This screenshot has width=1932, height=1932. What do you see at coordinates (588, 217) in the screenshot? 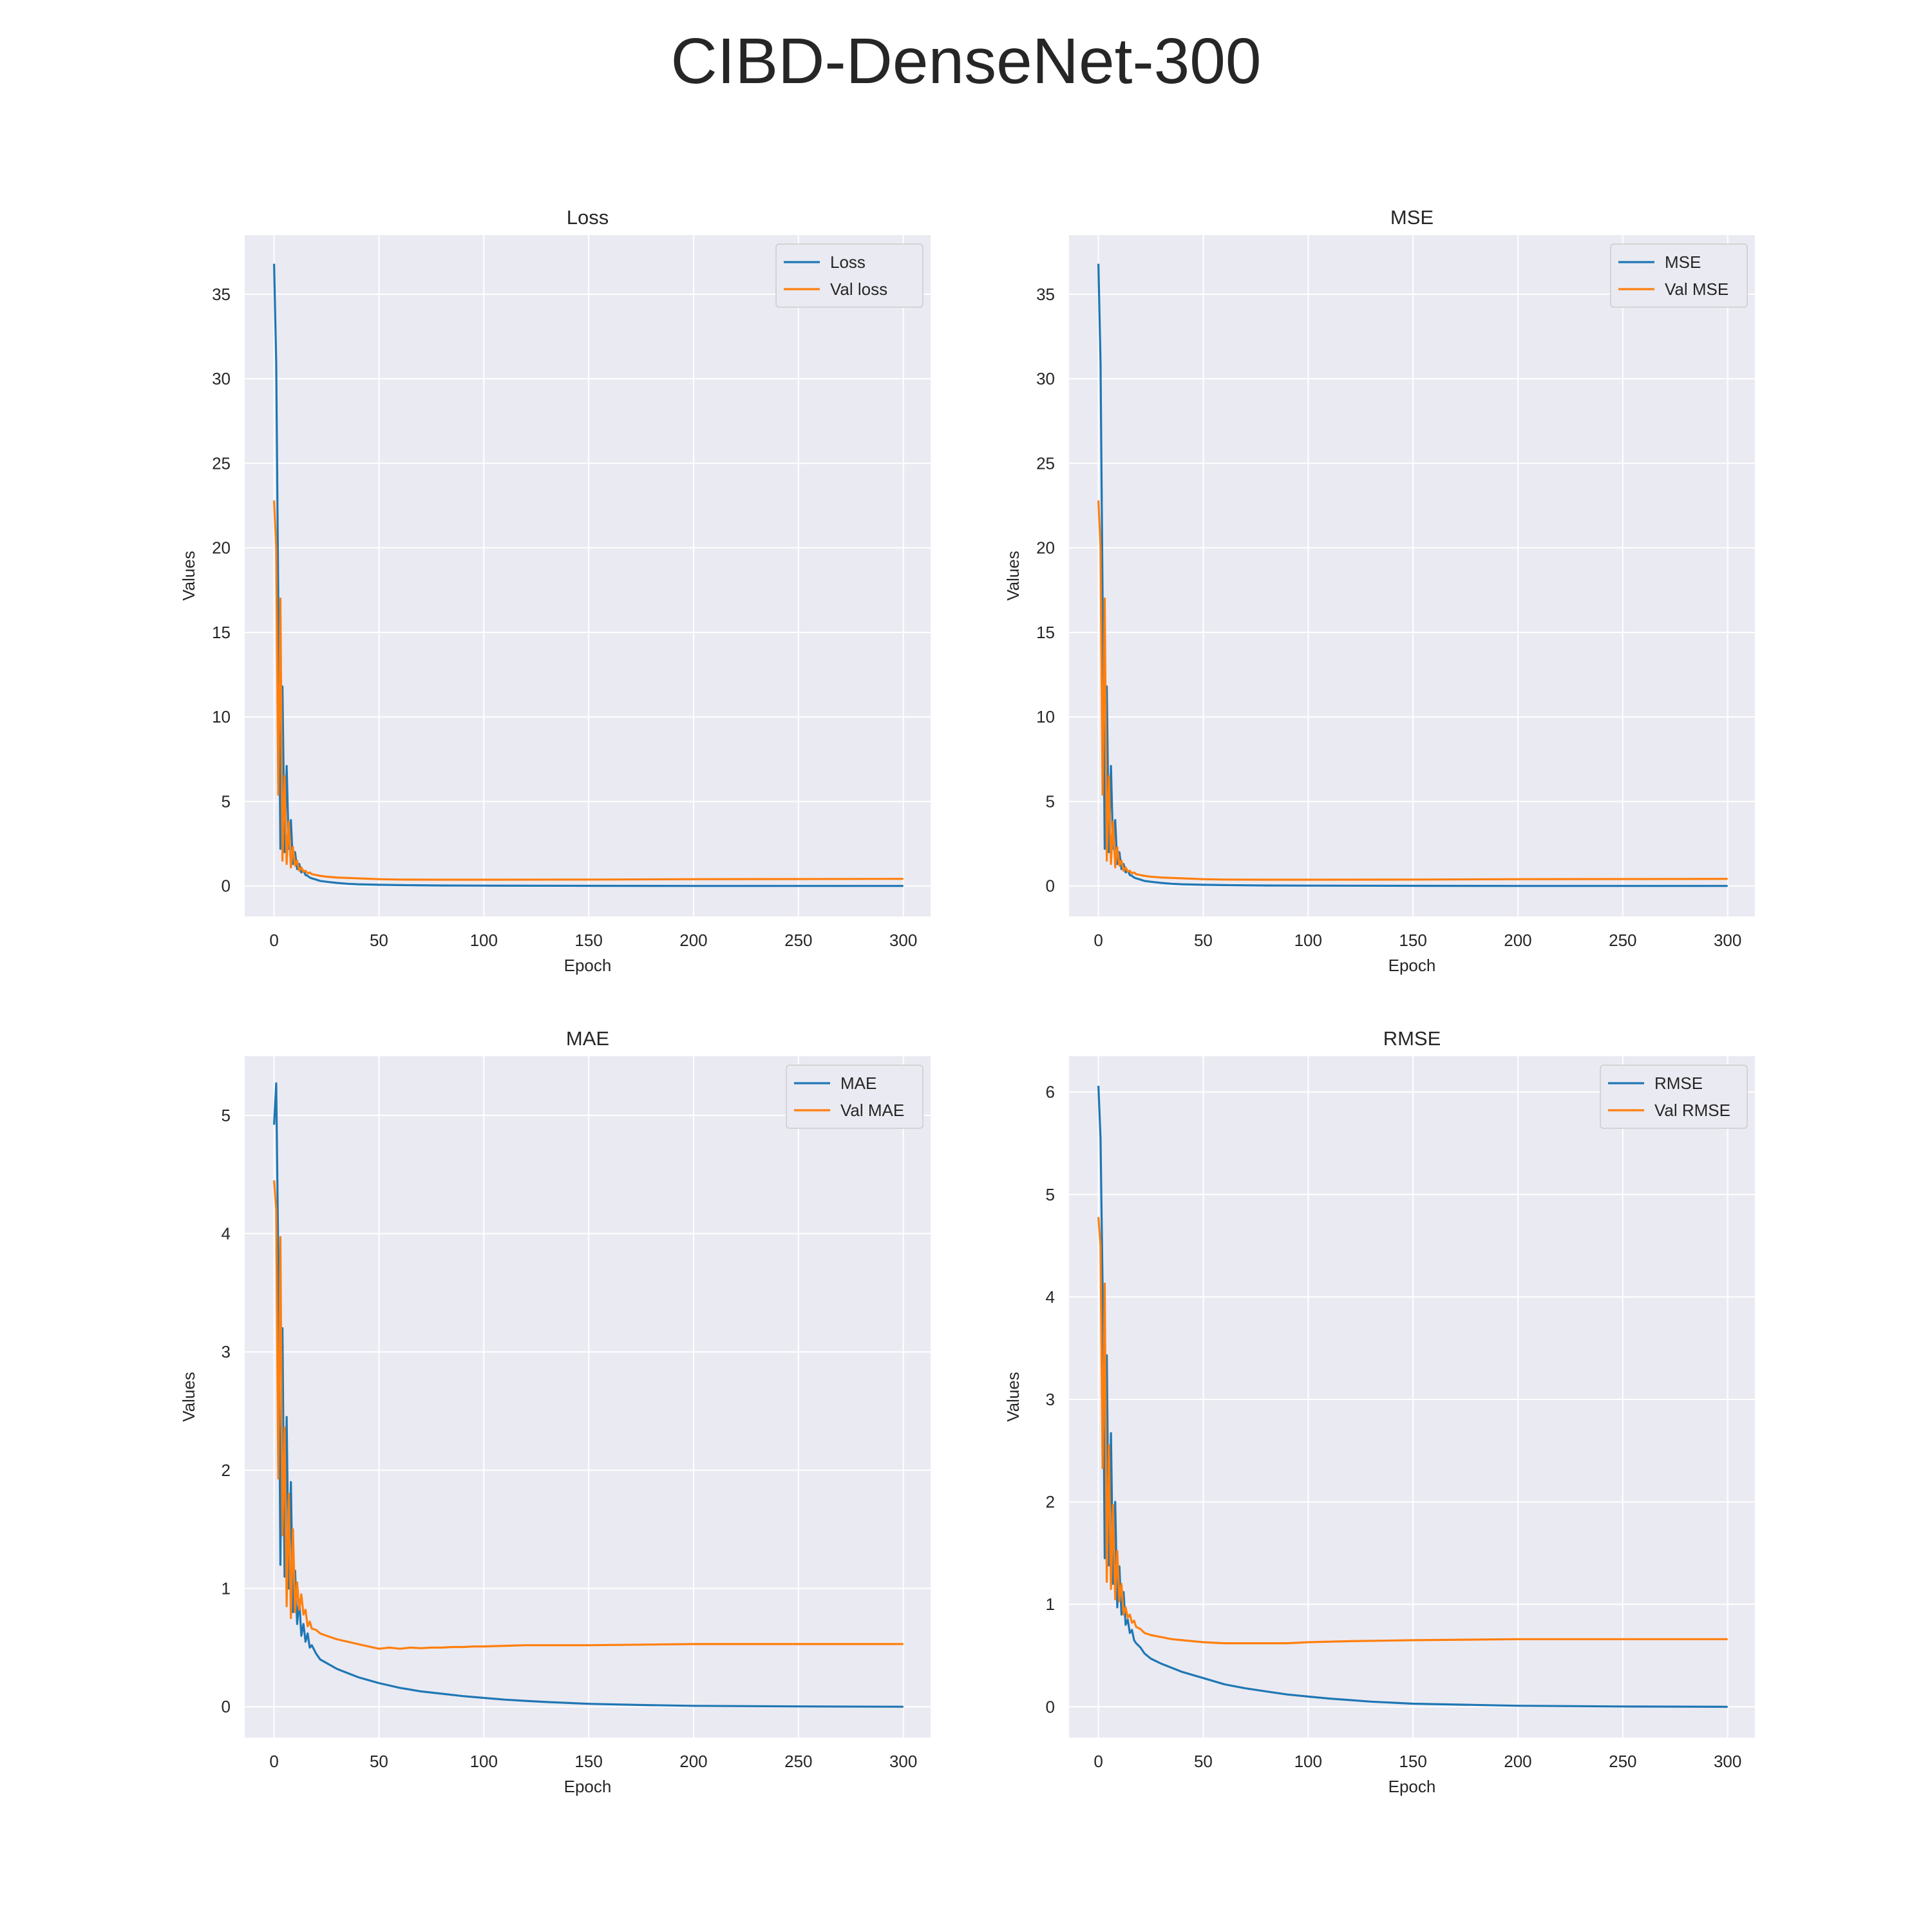
I see `chart-title: Loss` at bounding box center [588, 217].